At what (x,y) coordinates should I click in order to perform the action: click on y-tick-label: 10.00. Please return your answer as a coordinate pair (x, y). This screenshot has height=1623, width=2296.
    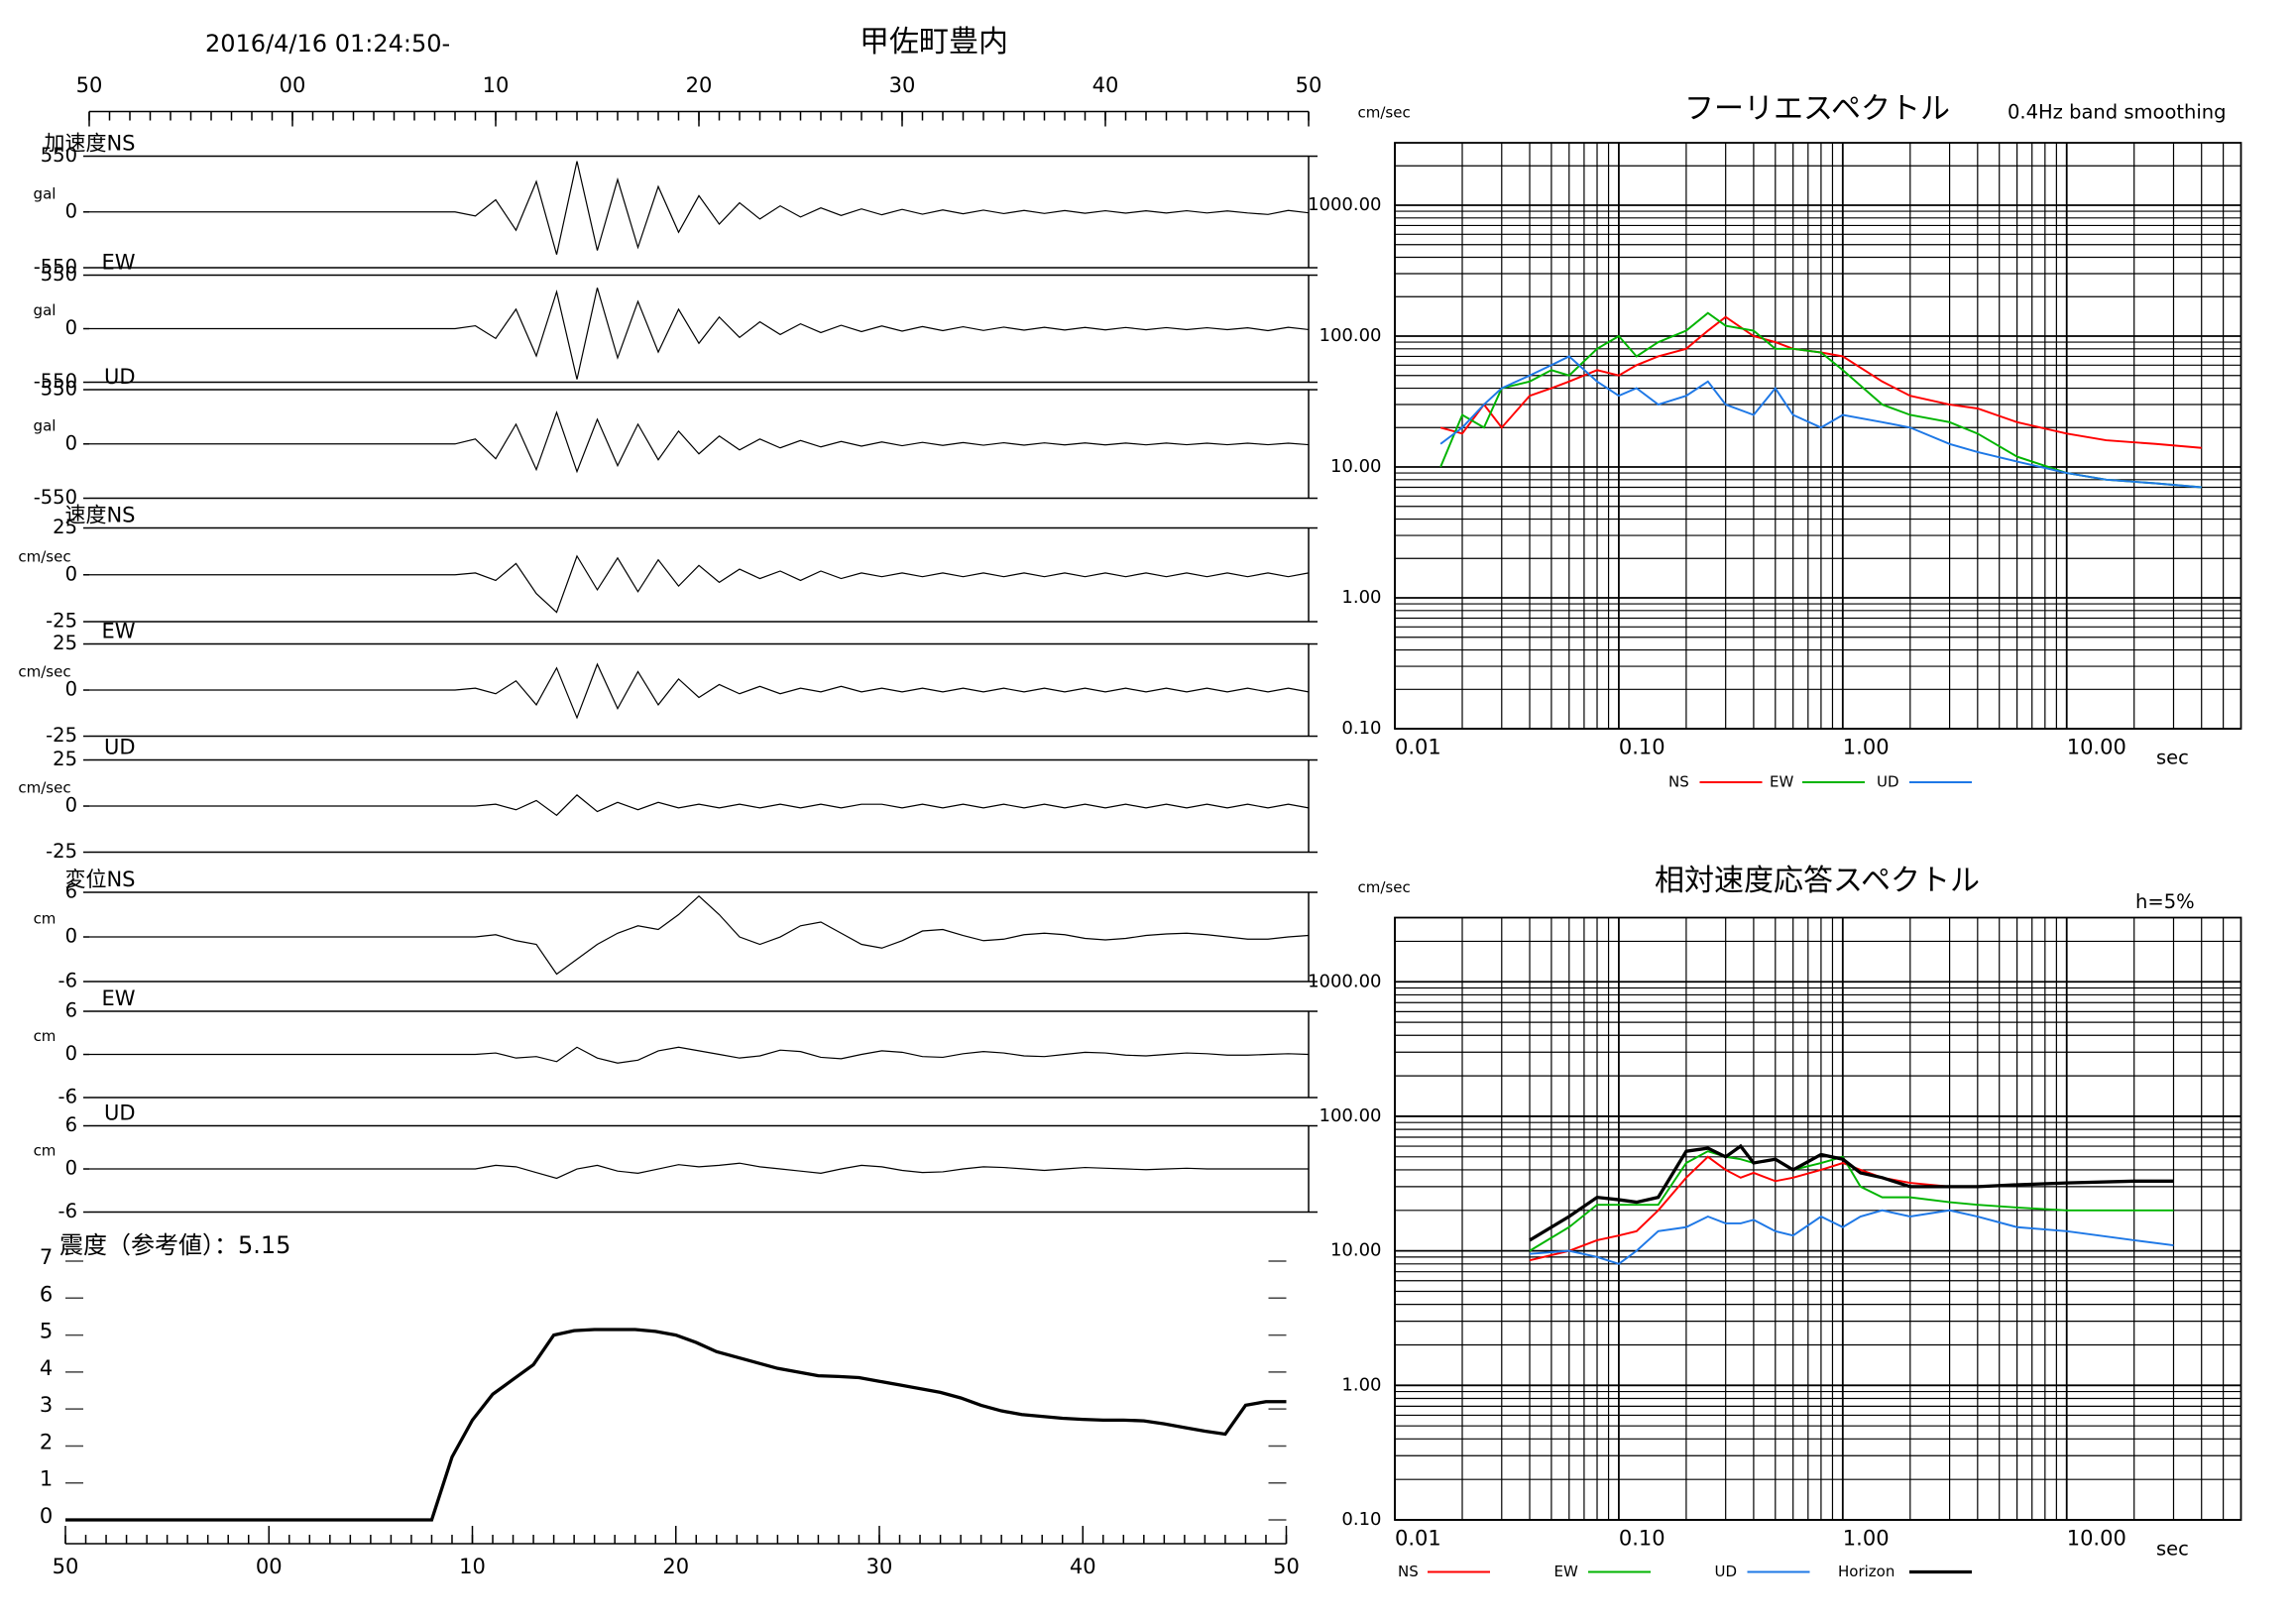
    Looking at the image, I should click on (1356, 466).